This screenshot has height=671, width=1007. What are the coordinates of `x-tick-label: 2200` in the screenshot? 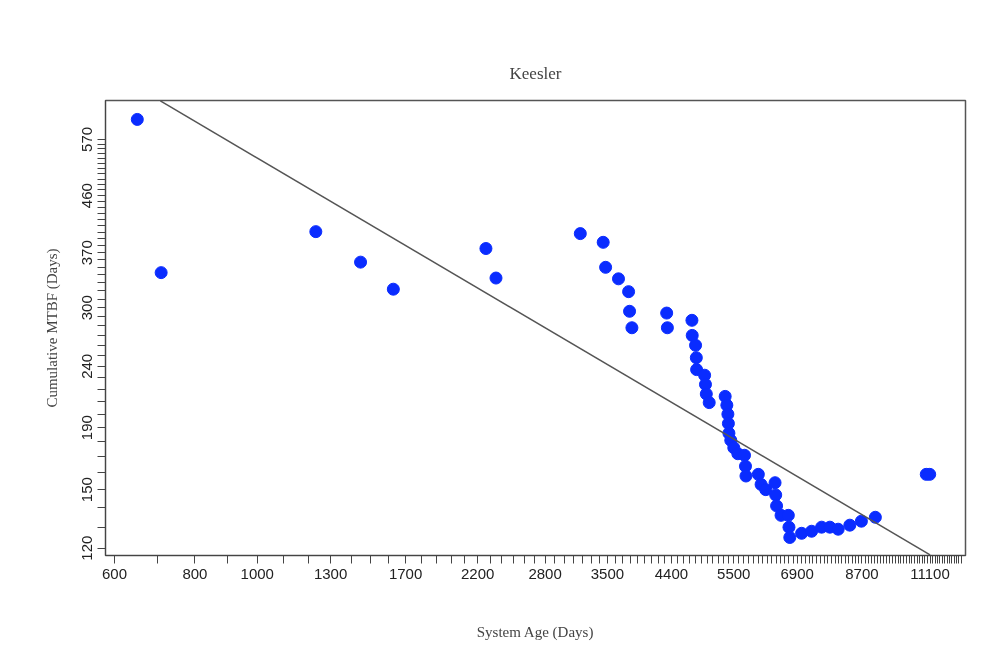 It's located at (477, 573).